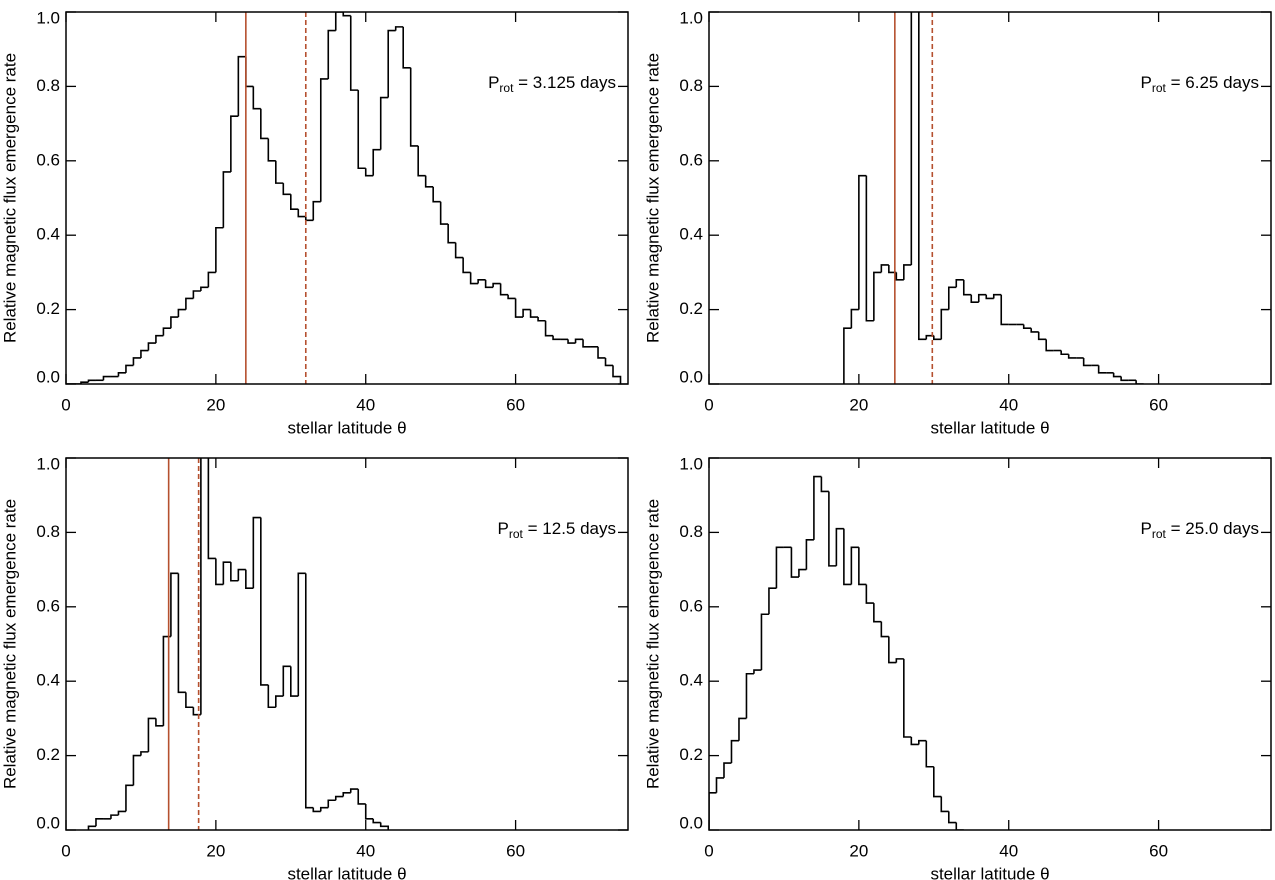 This screenshot has width=1275, height=880. Describe the element at coordinates (552, 84) in the screenshot. I see `annotation: Prot = 3.125 days` at that location.